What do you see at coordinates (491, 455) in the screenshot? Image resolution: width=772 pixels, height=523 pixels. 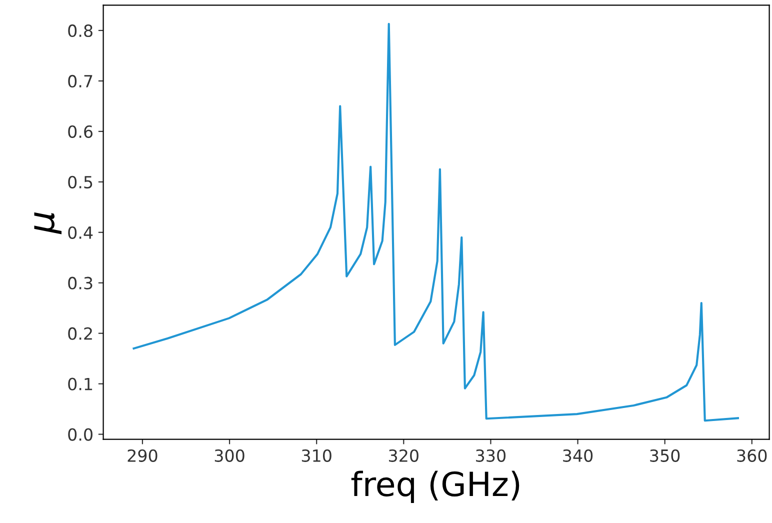 I see `x-tick-label: 330` at bounding box center [491, 455].